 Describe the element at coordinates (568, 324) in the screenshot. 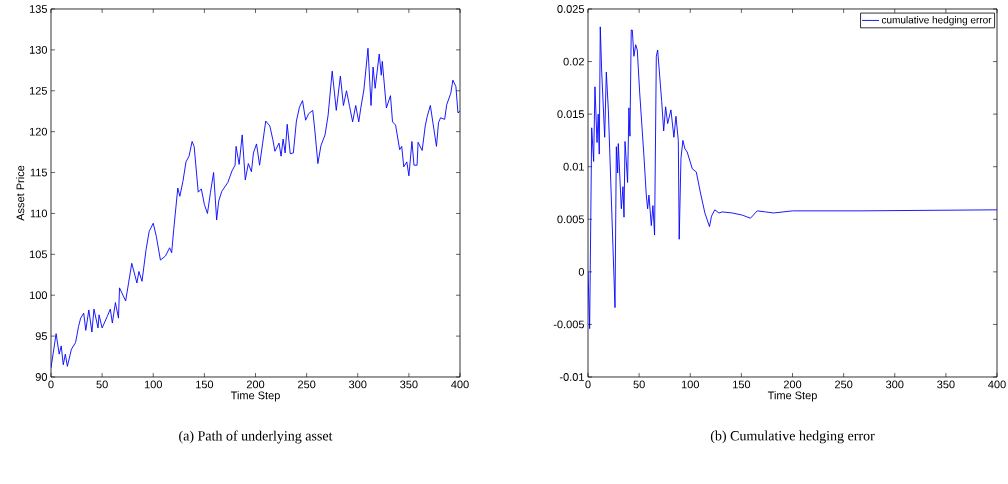

I see `y-tick-label: -0.005` at that location.